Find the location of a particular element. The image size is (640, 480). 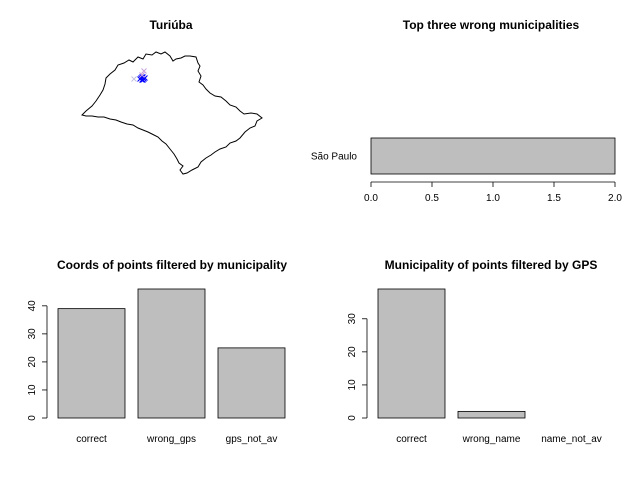

category-label: name_not_av is located at coordinates (571, 439).